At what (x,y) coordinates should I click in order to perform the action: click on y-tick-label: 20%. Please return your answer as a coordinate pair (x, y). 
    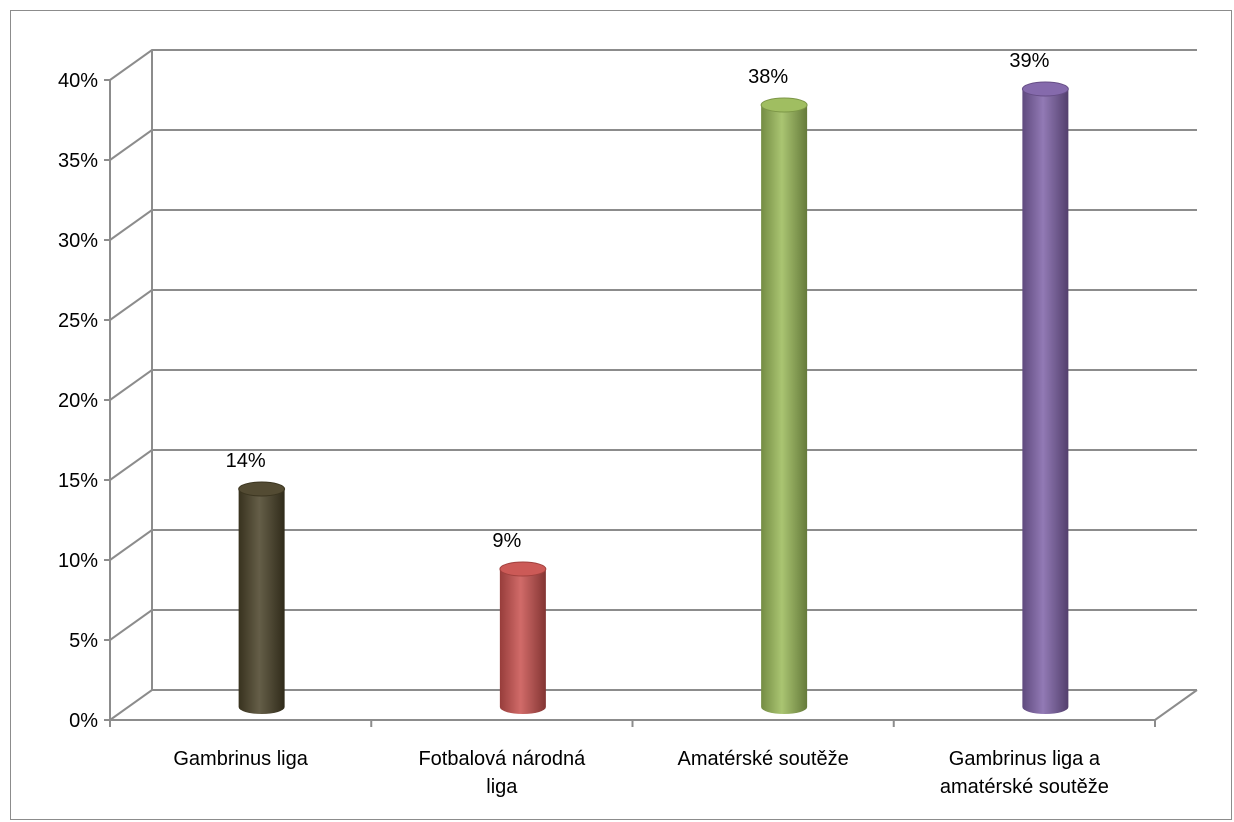
    Looking at the image, I should click on (78, 401).